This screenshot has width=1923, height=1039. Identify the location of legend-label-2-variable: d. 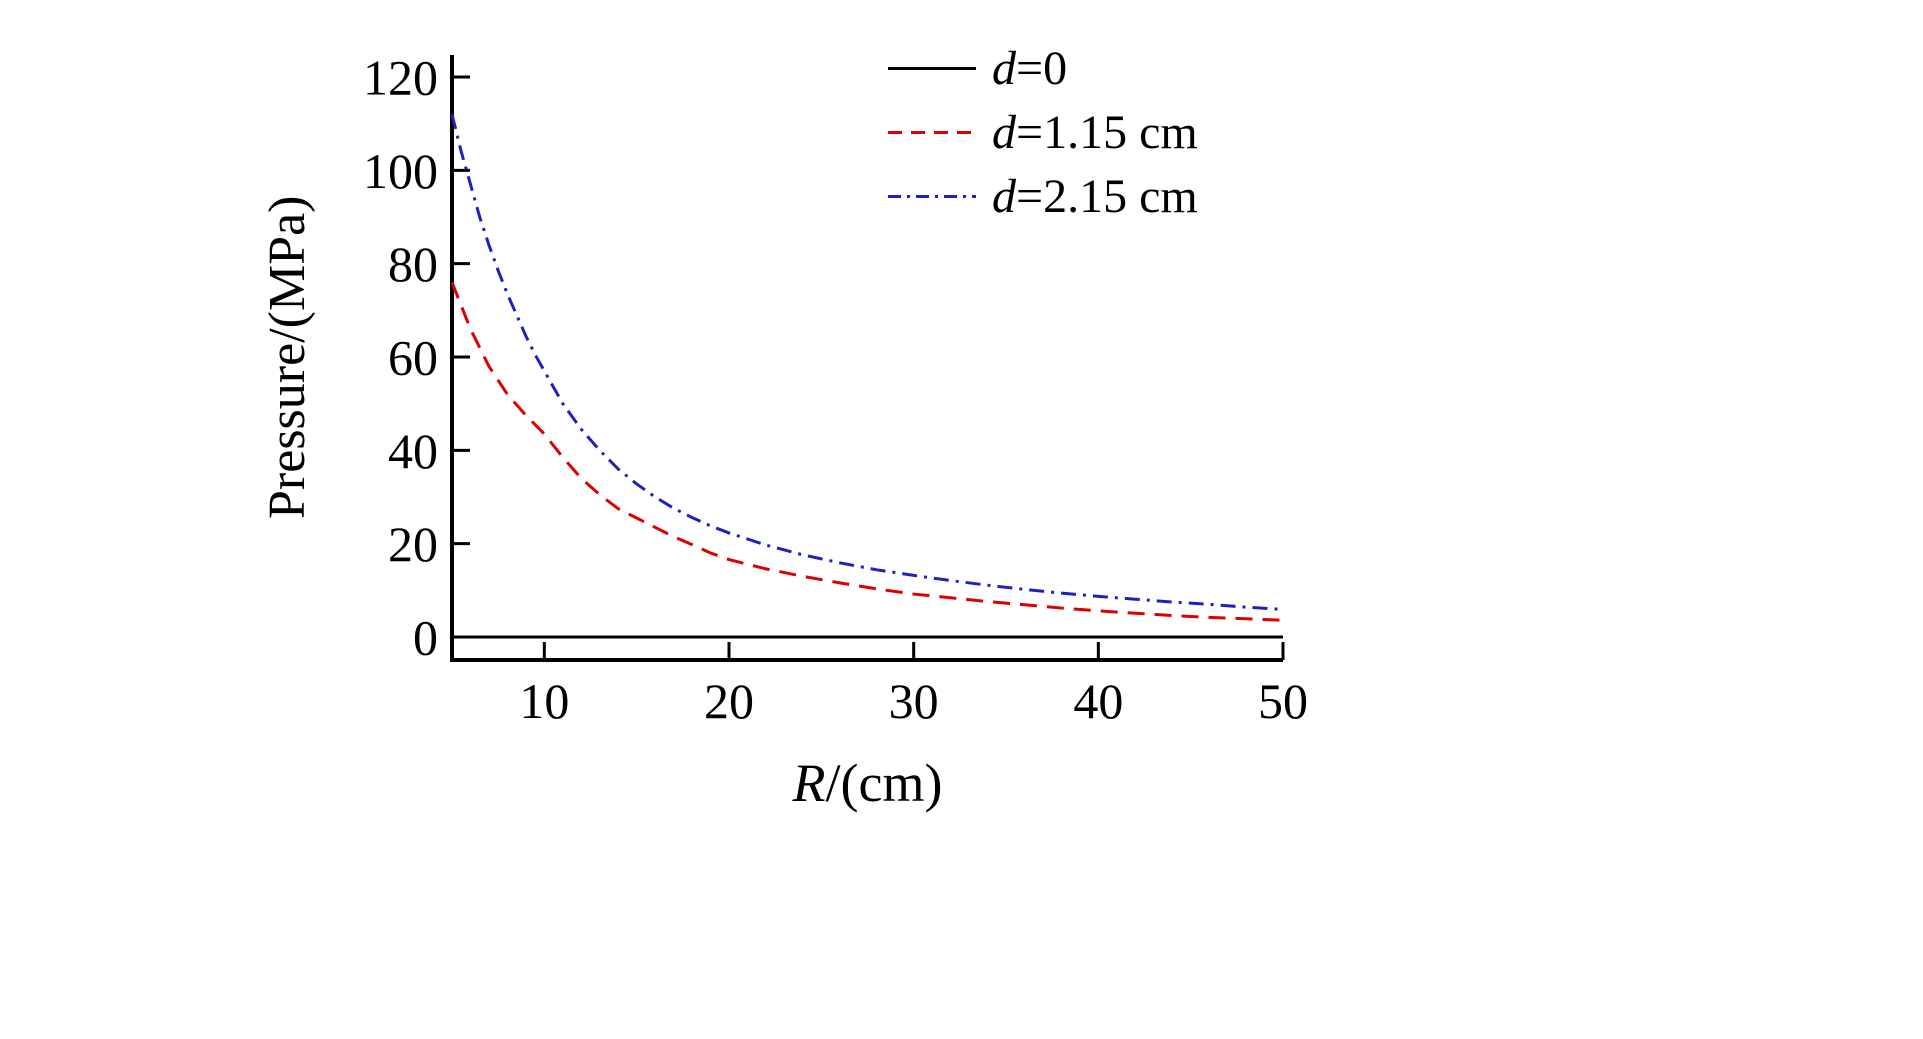
(1004, 196).